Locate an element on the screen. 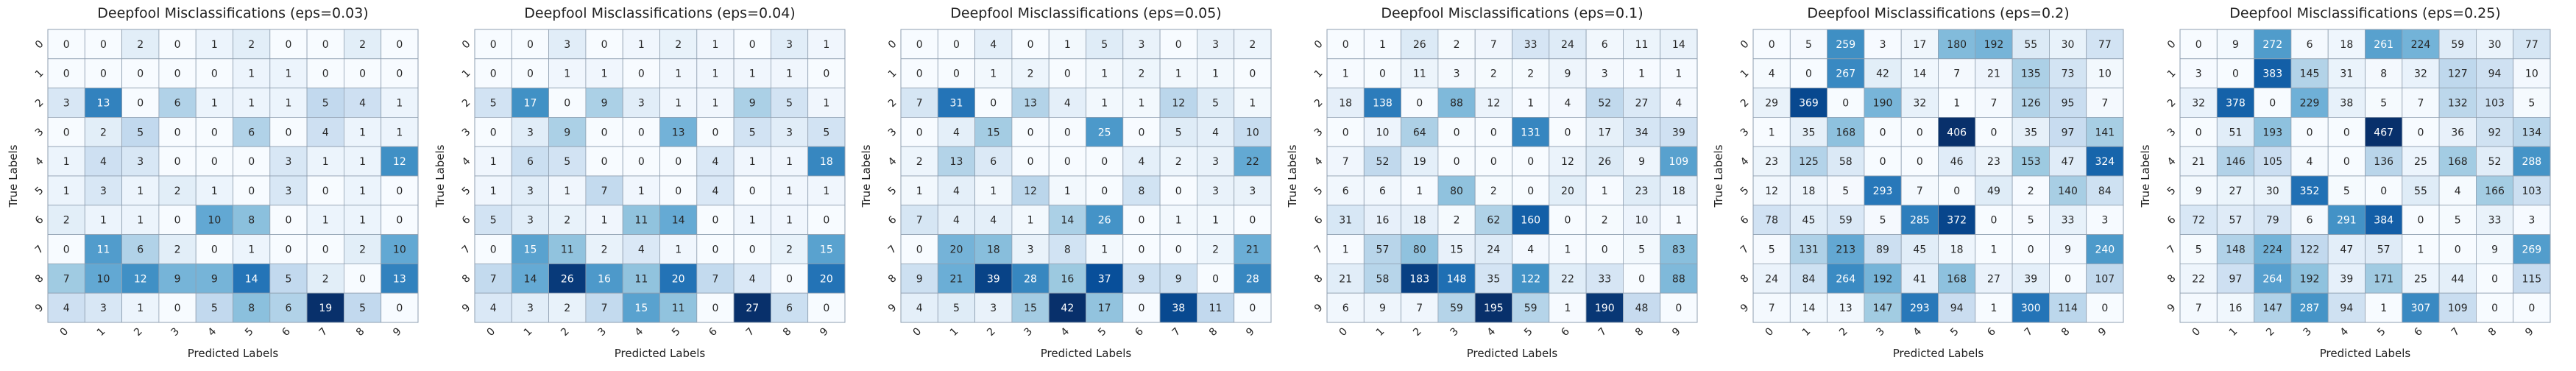 The image size is (2576, 371). cell-value-label: 57 is located at coordinates (2236, 221).